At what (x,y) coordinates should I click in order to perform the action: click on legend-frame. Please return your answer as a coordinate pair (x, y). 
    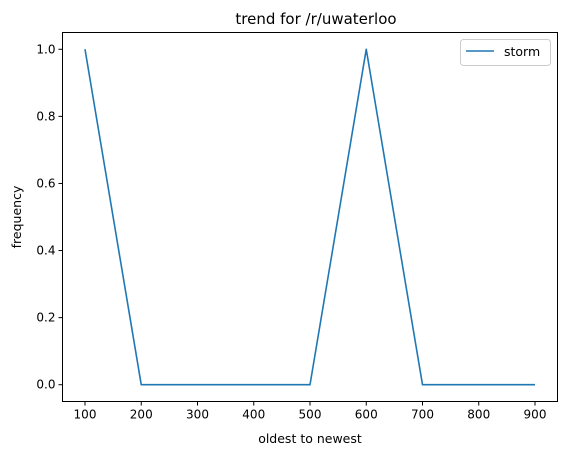
    Looking at the image, I should click on (505, 52).